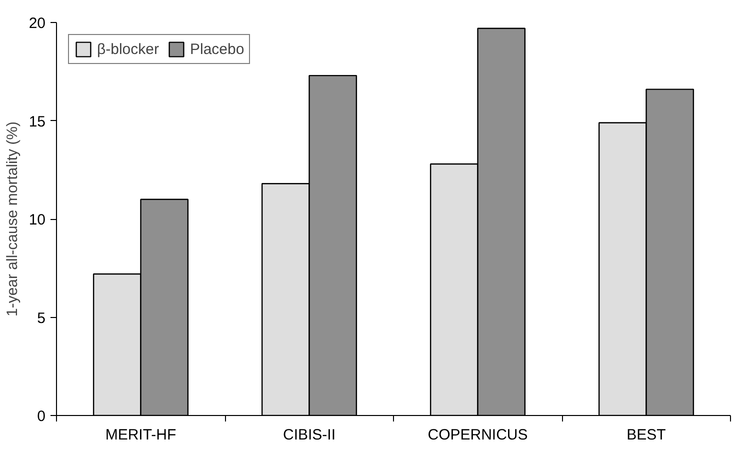 The image size is (748, 452). I want to click on y-tick-label: 5, so click(41, 318).